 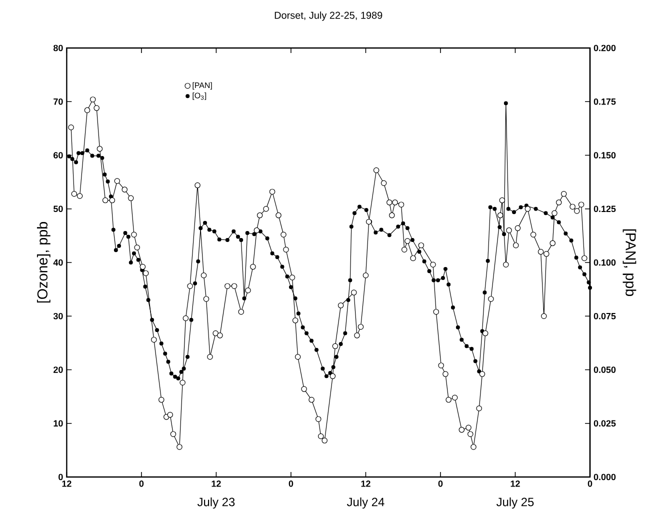 What do you see at coordinates (605, 477) in the screenshot?
I see `y2-tick-label: 0.000` at bounding box center [605, 477].